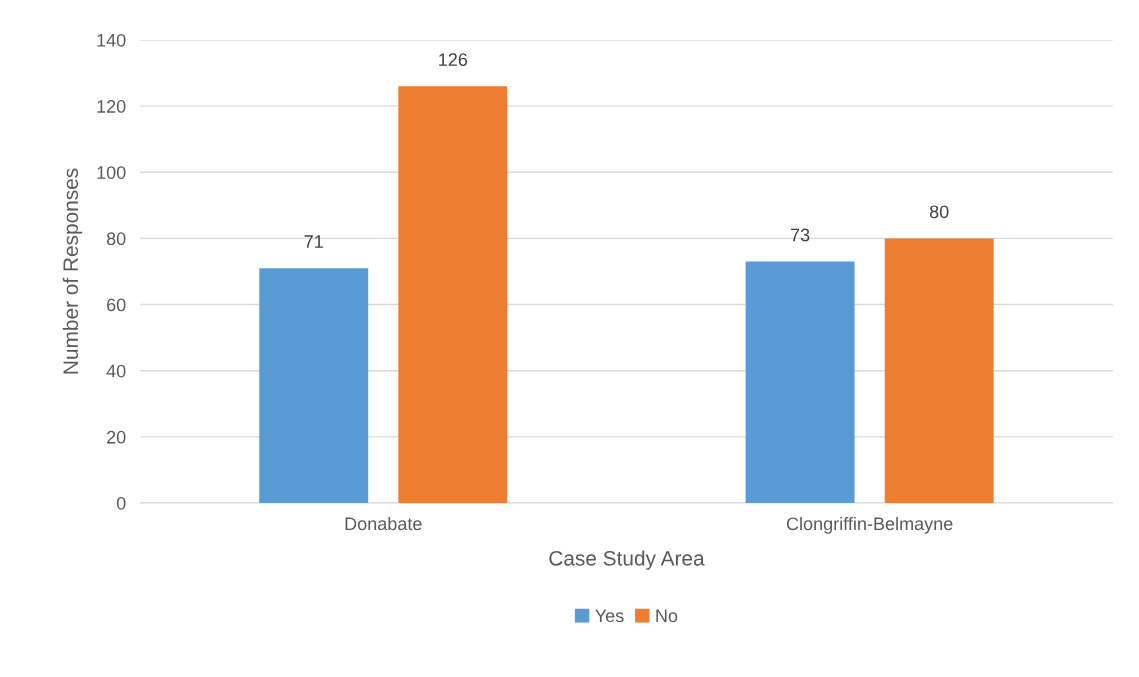  I want to click on y-tick-label: 100, so click(111, 172).